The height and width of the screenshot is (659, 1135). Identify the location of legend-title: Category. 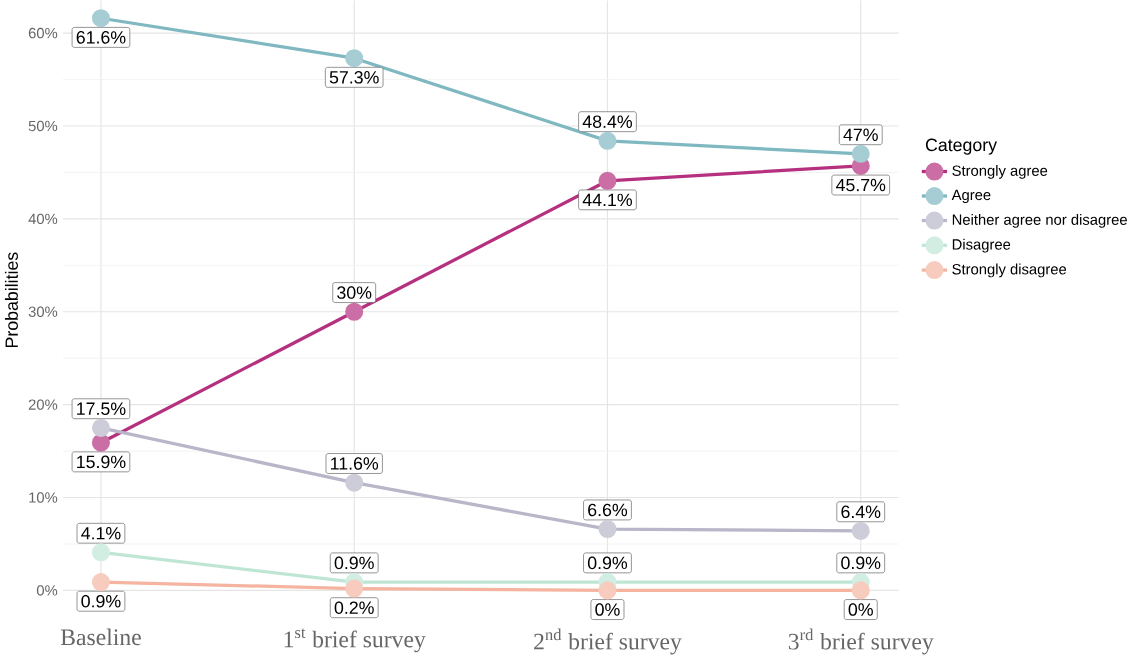
(961, 146).